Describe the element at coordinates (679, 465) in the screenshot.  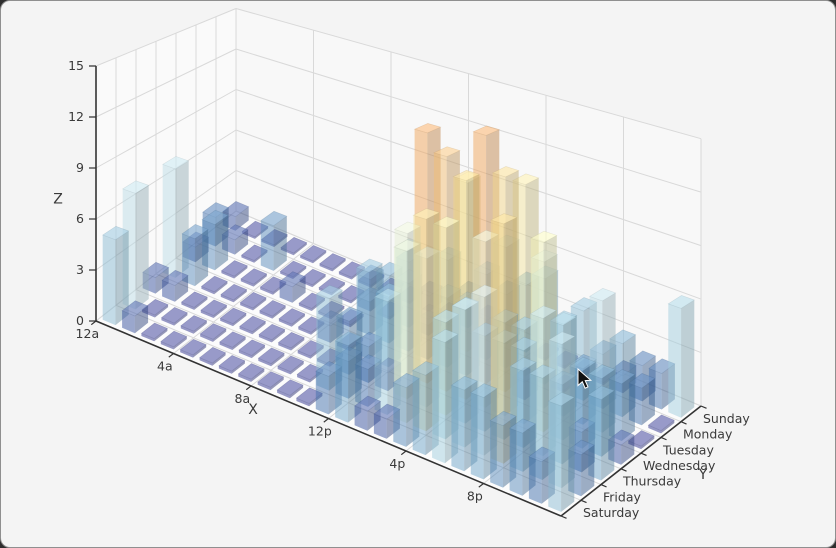
I see `y-tick-label: Wednesday` at that location.